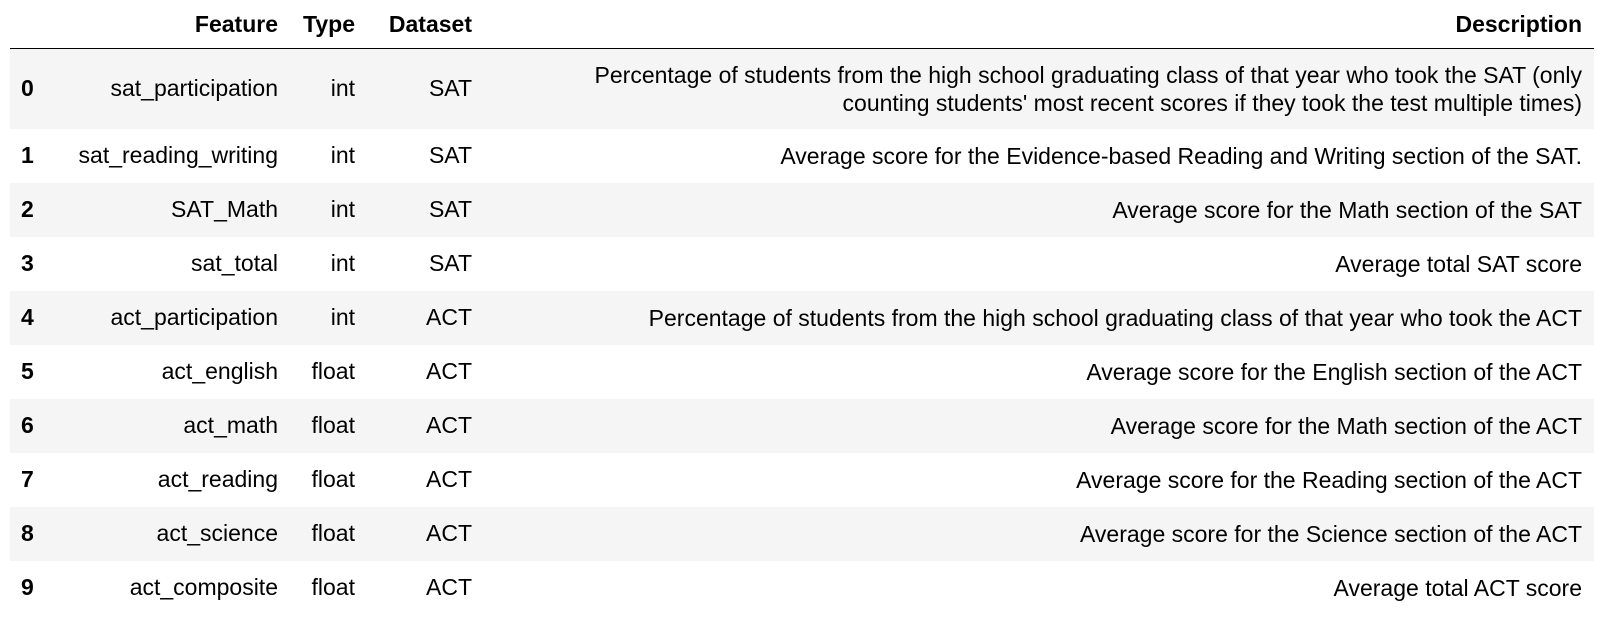 The height and width of the screenshot is (638, 1616). Describe the element at coordinates (178, 155) in the screenshot. I see `cell-feature: sat_reading_writing` at that location.